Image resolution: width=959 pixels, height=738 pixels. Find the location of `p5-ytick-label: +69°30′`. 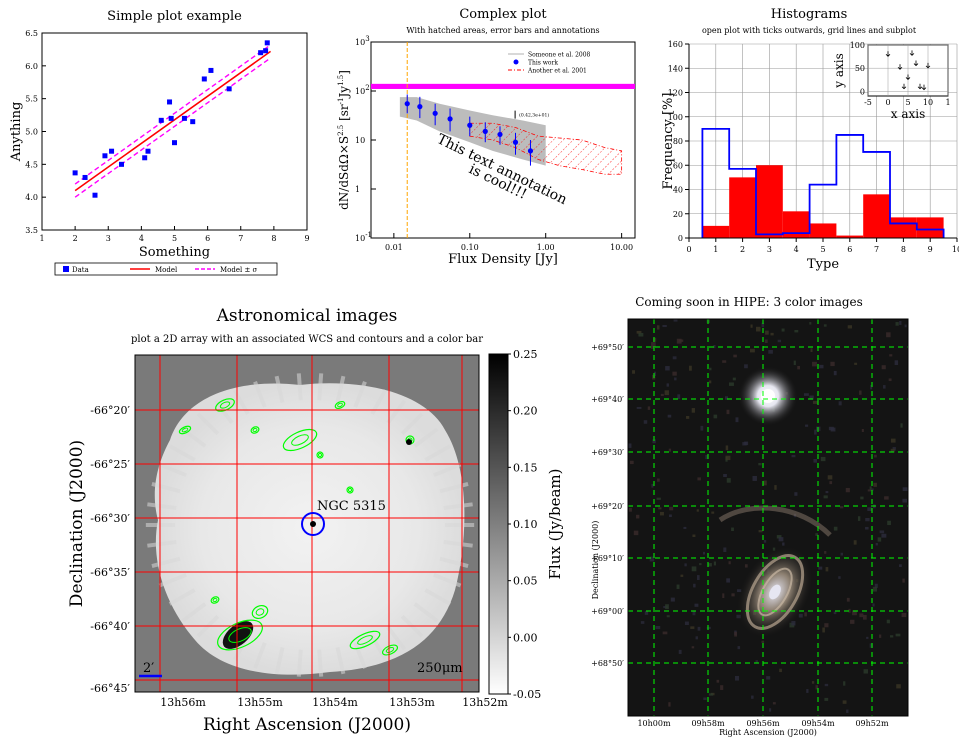

p5-ytick-label: +69°30′ is located at coordinates (607, 452).